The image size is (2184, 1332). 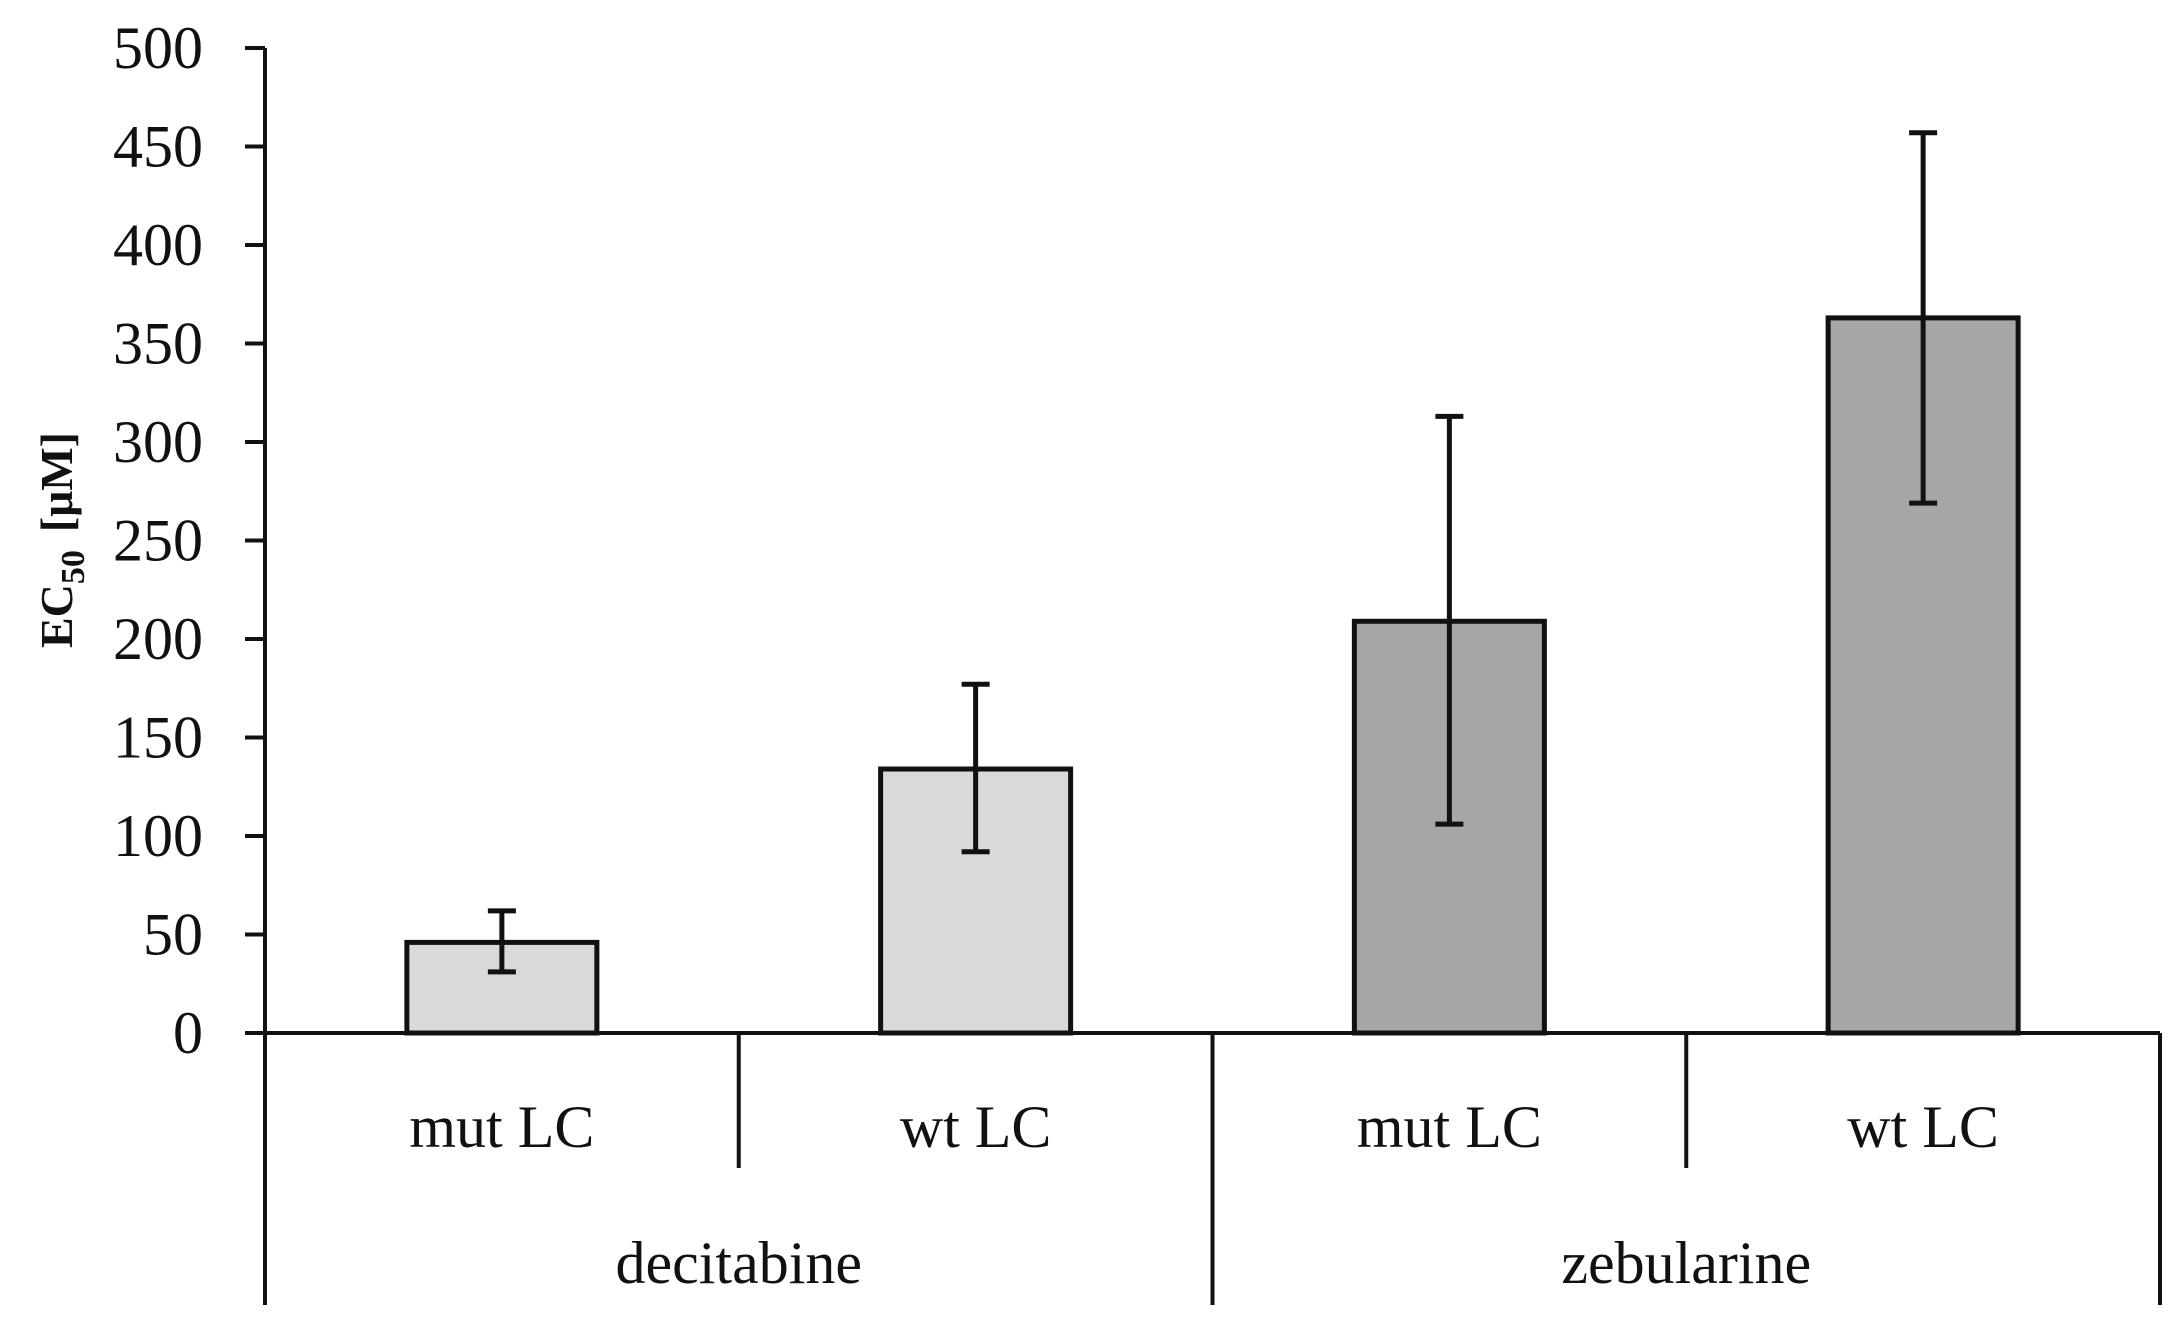 I want to click on y-tick-label: 350, so click(x=158, y=344).